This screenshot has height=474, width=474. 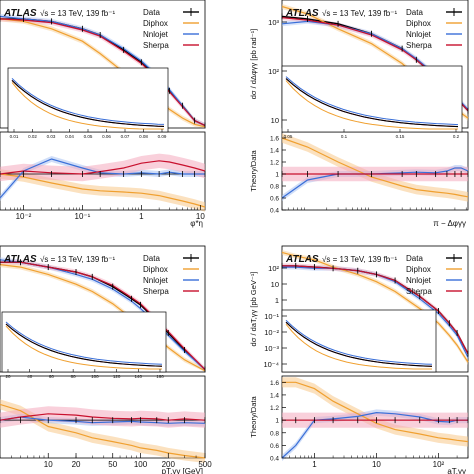 I want to click on inset-tick-label: 0.1, so click(x=344, y=136).